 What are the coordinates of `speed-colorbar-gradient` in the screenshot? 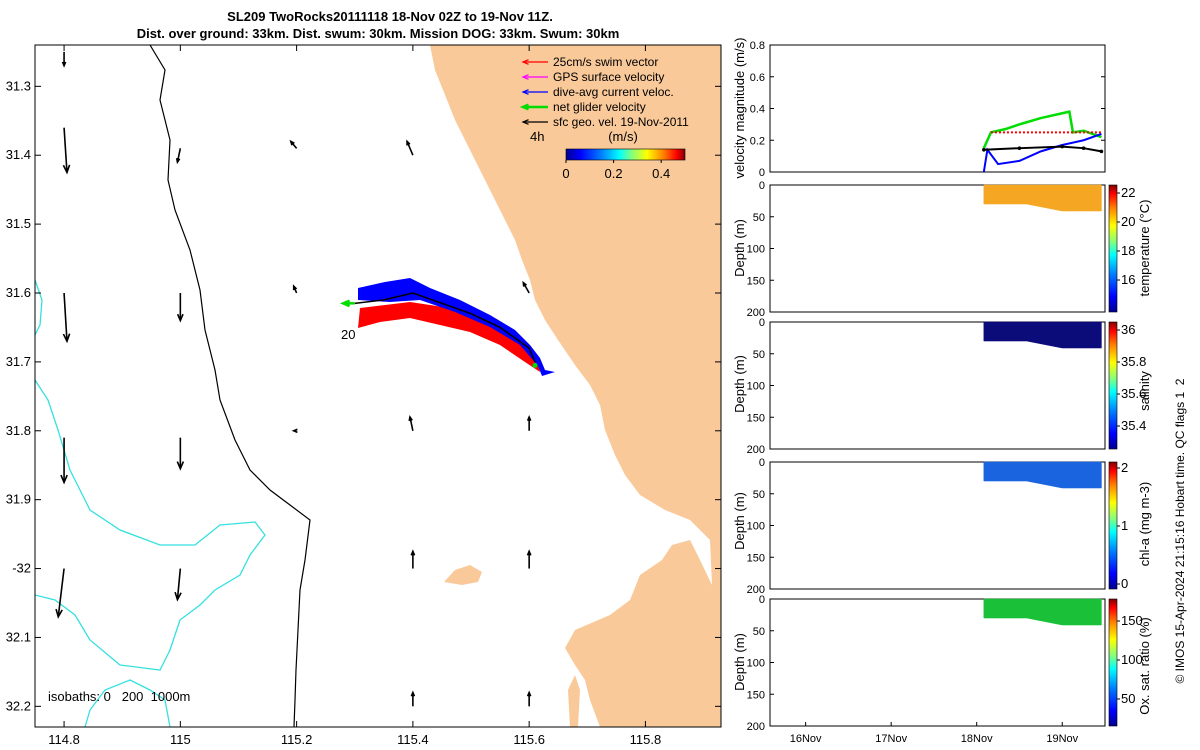 It's located at (625, 154).